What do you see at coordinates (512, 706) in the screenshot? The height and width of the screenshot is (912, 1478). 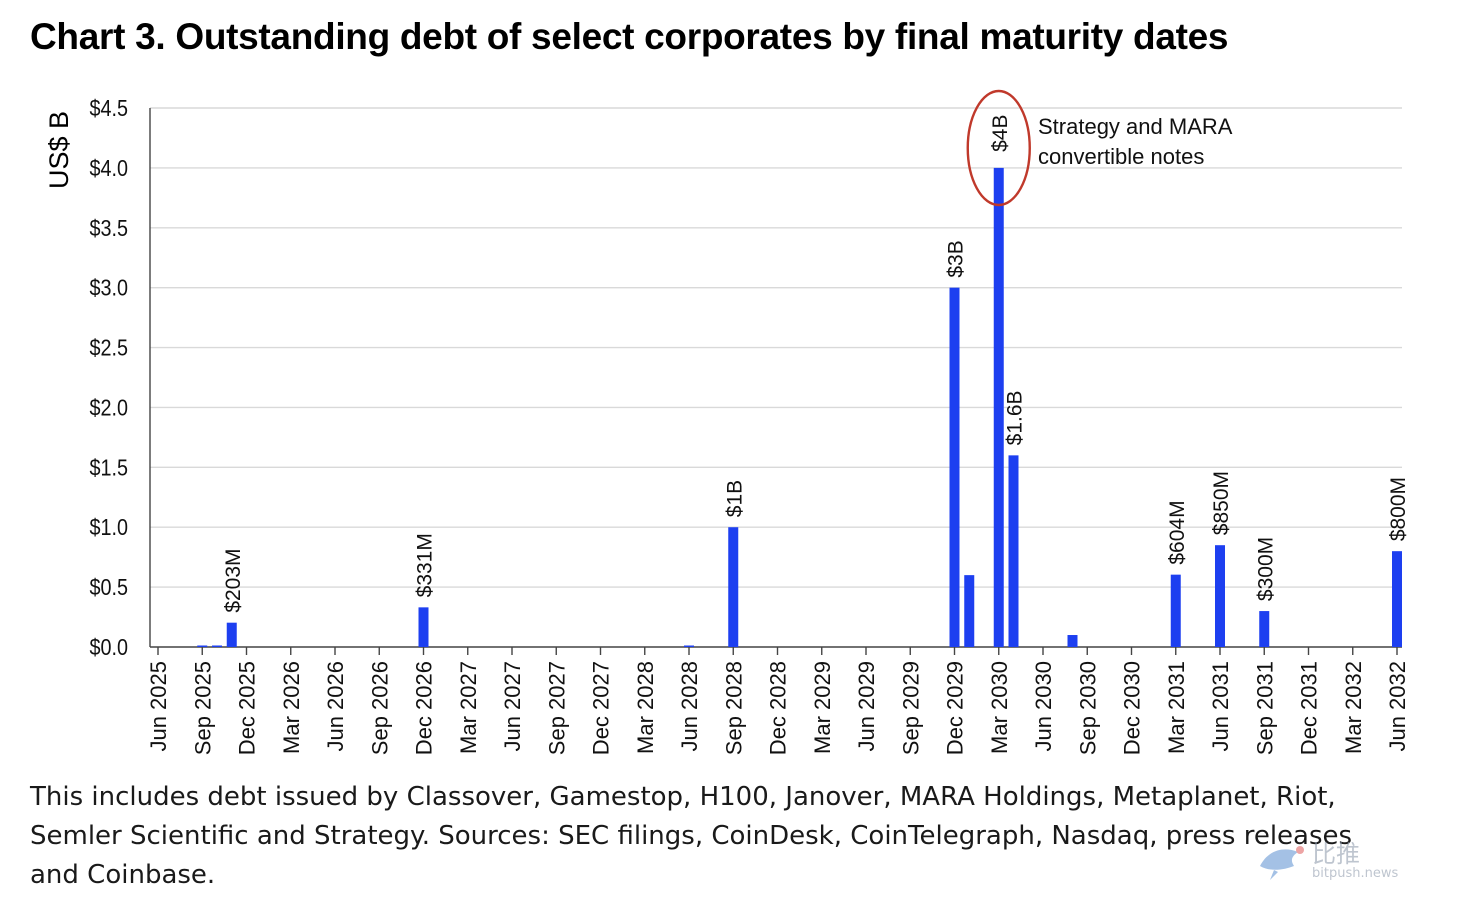 I see `x-tick-label: Jun 2027` at bounding box center [512, 706].